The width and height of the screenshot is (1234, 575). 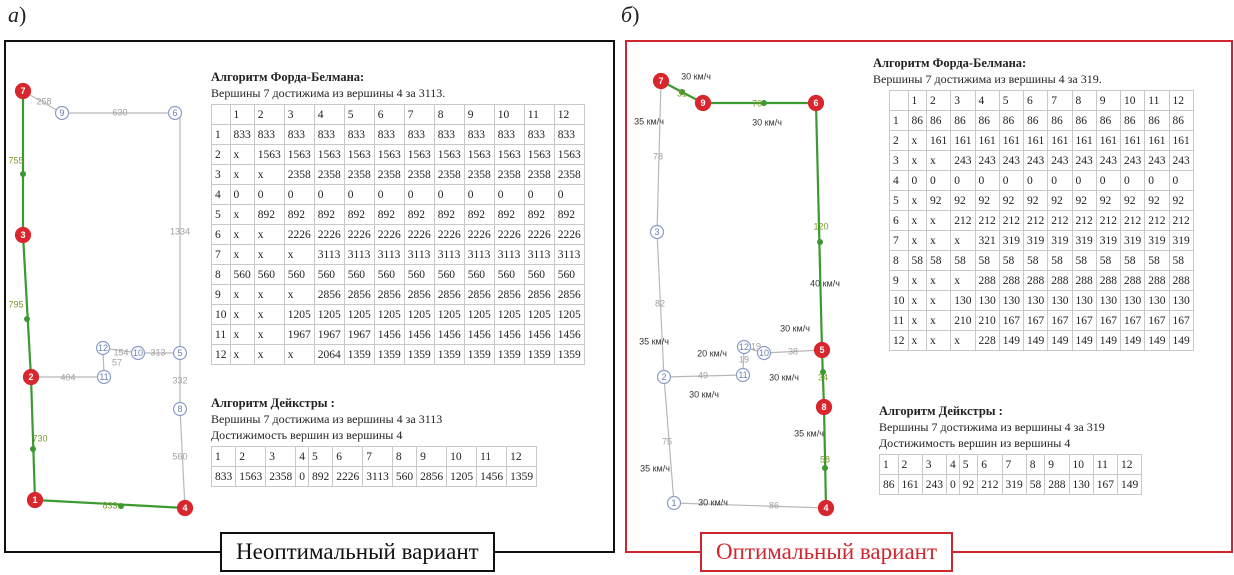 I want to click on dijkstra-a-cell: 11, so click(x=492, y=456).